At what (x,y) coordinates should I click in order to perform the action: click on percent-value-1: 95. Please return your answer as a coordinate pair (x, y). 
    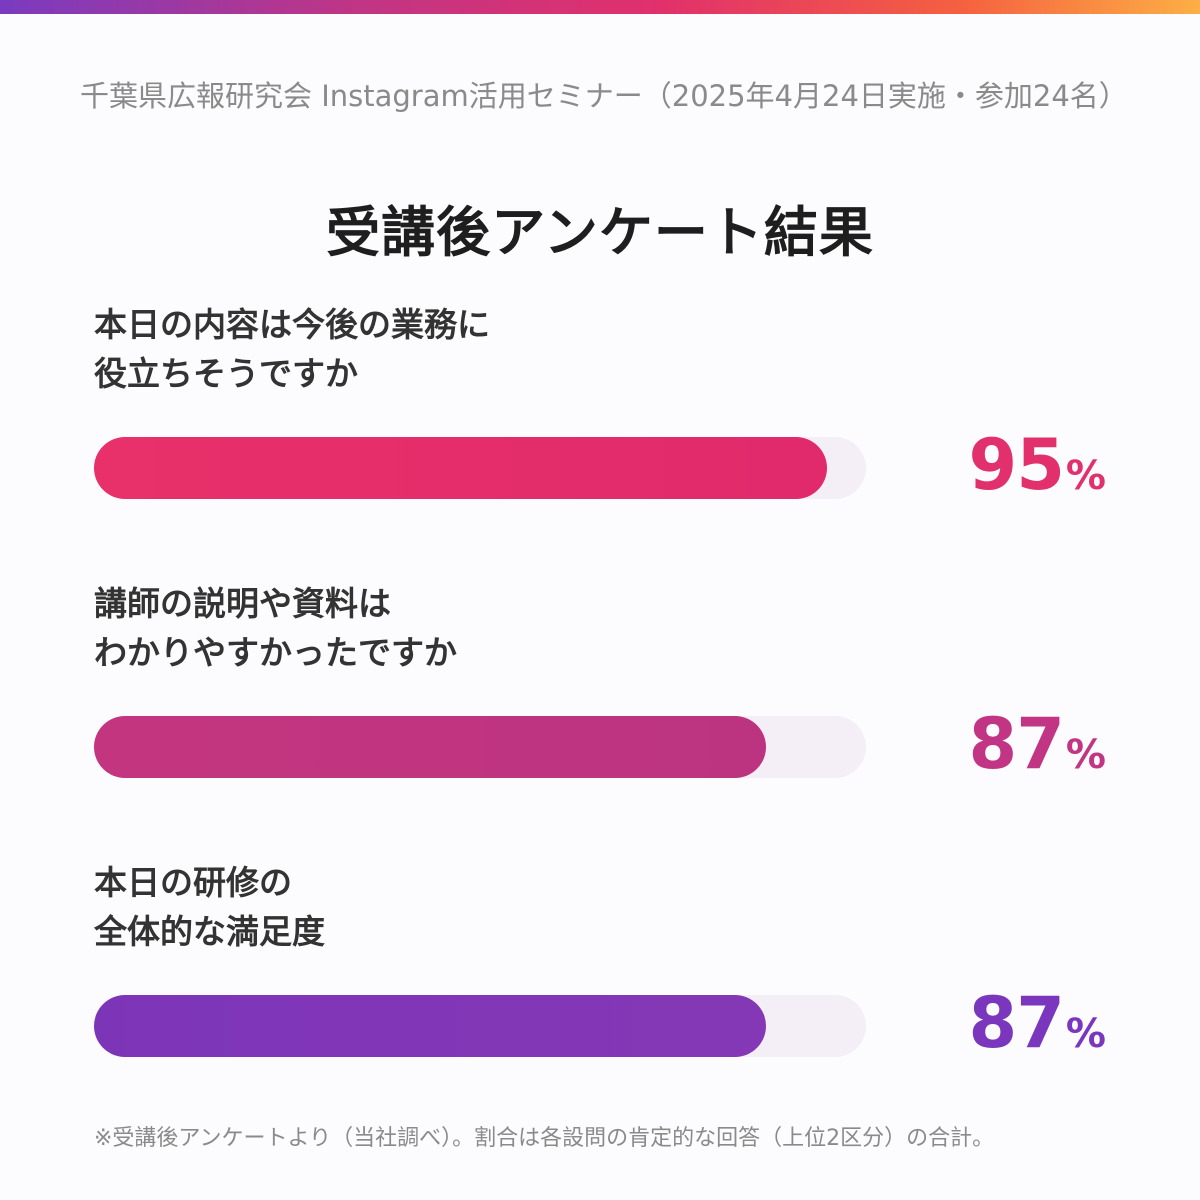
    Looking at the image, I should click on (1016, 465).